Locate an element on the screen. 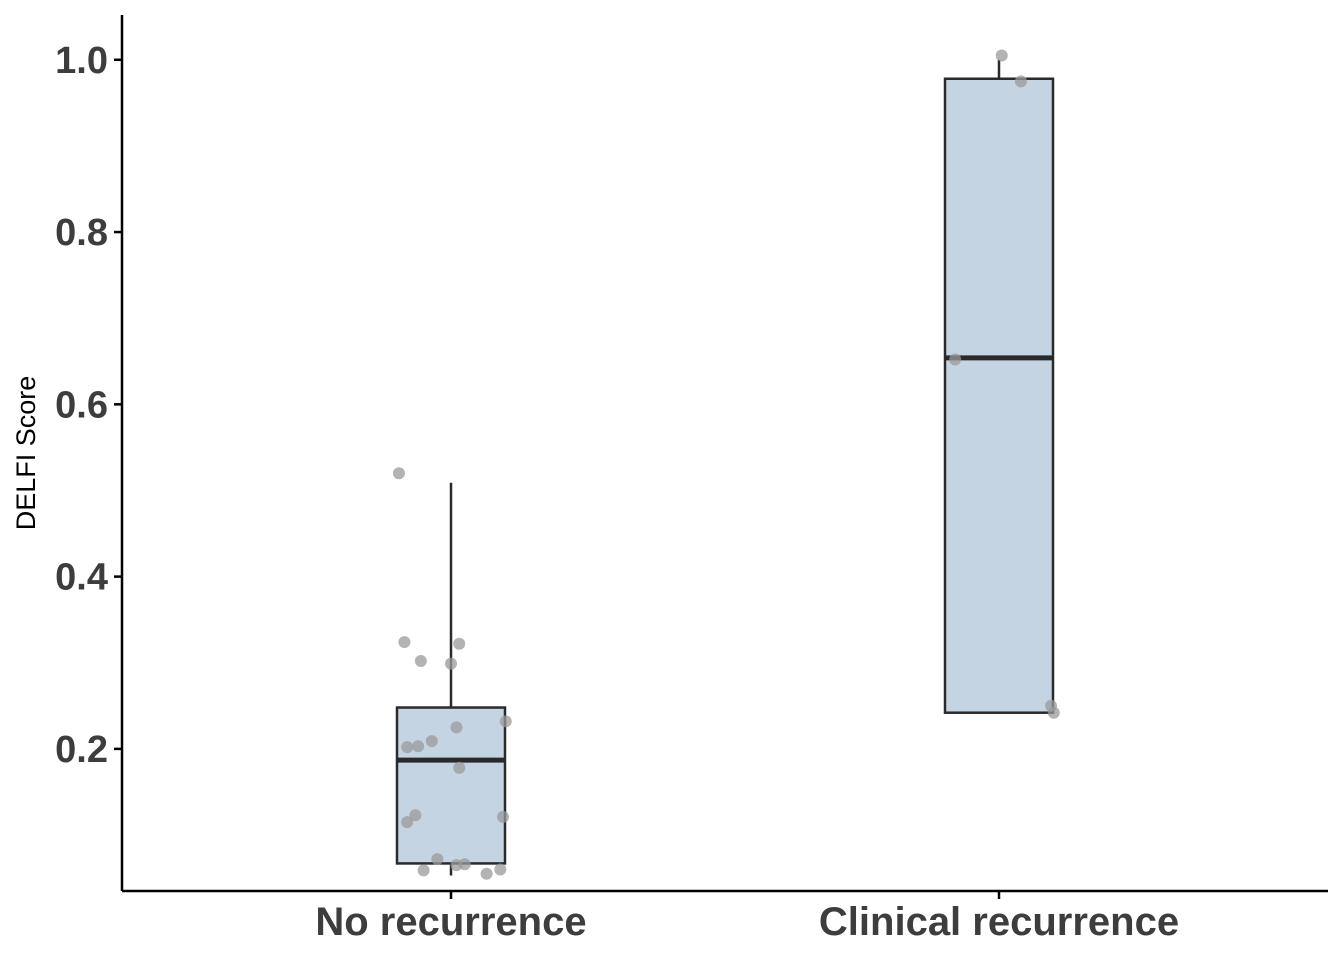 This screenshot has height=960, width=1344. y-axis-title: DELFI Score is located at coordinates (26, 453).